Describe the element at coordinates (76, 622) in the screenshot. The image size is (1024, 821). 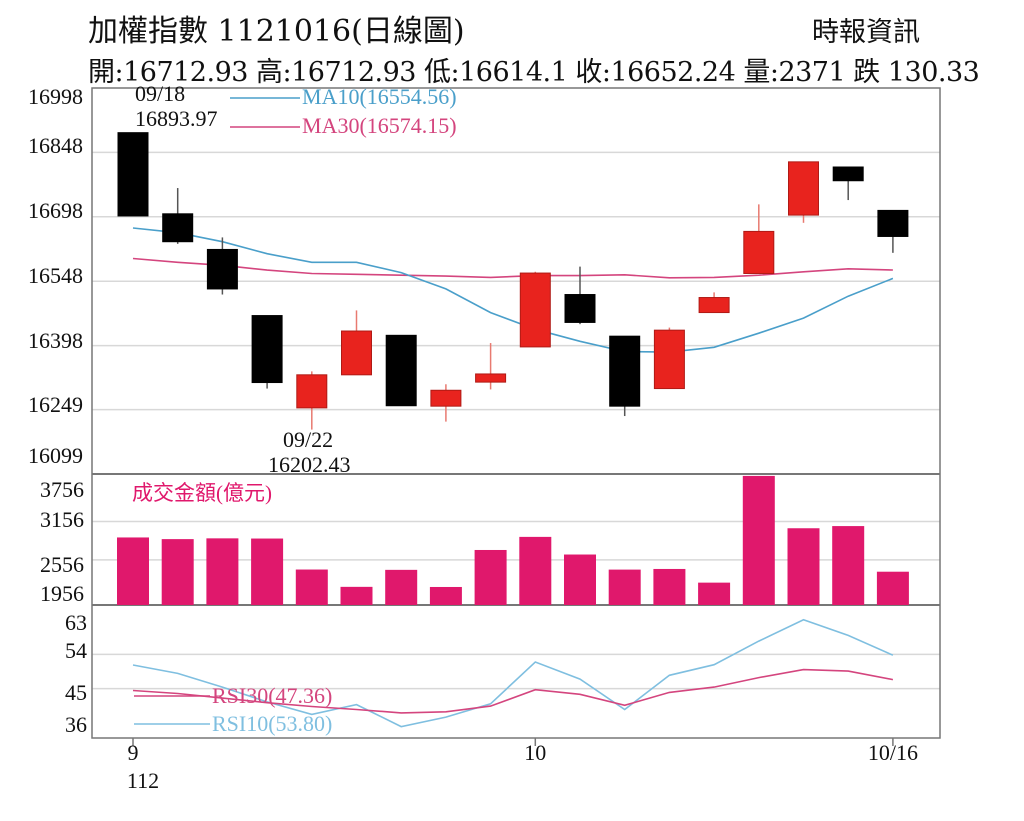
I see `rsi-tick-label: 63` at that location.